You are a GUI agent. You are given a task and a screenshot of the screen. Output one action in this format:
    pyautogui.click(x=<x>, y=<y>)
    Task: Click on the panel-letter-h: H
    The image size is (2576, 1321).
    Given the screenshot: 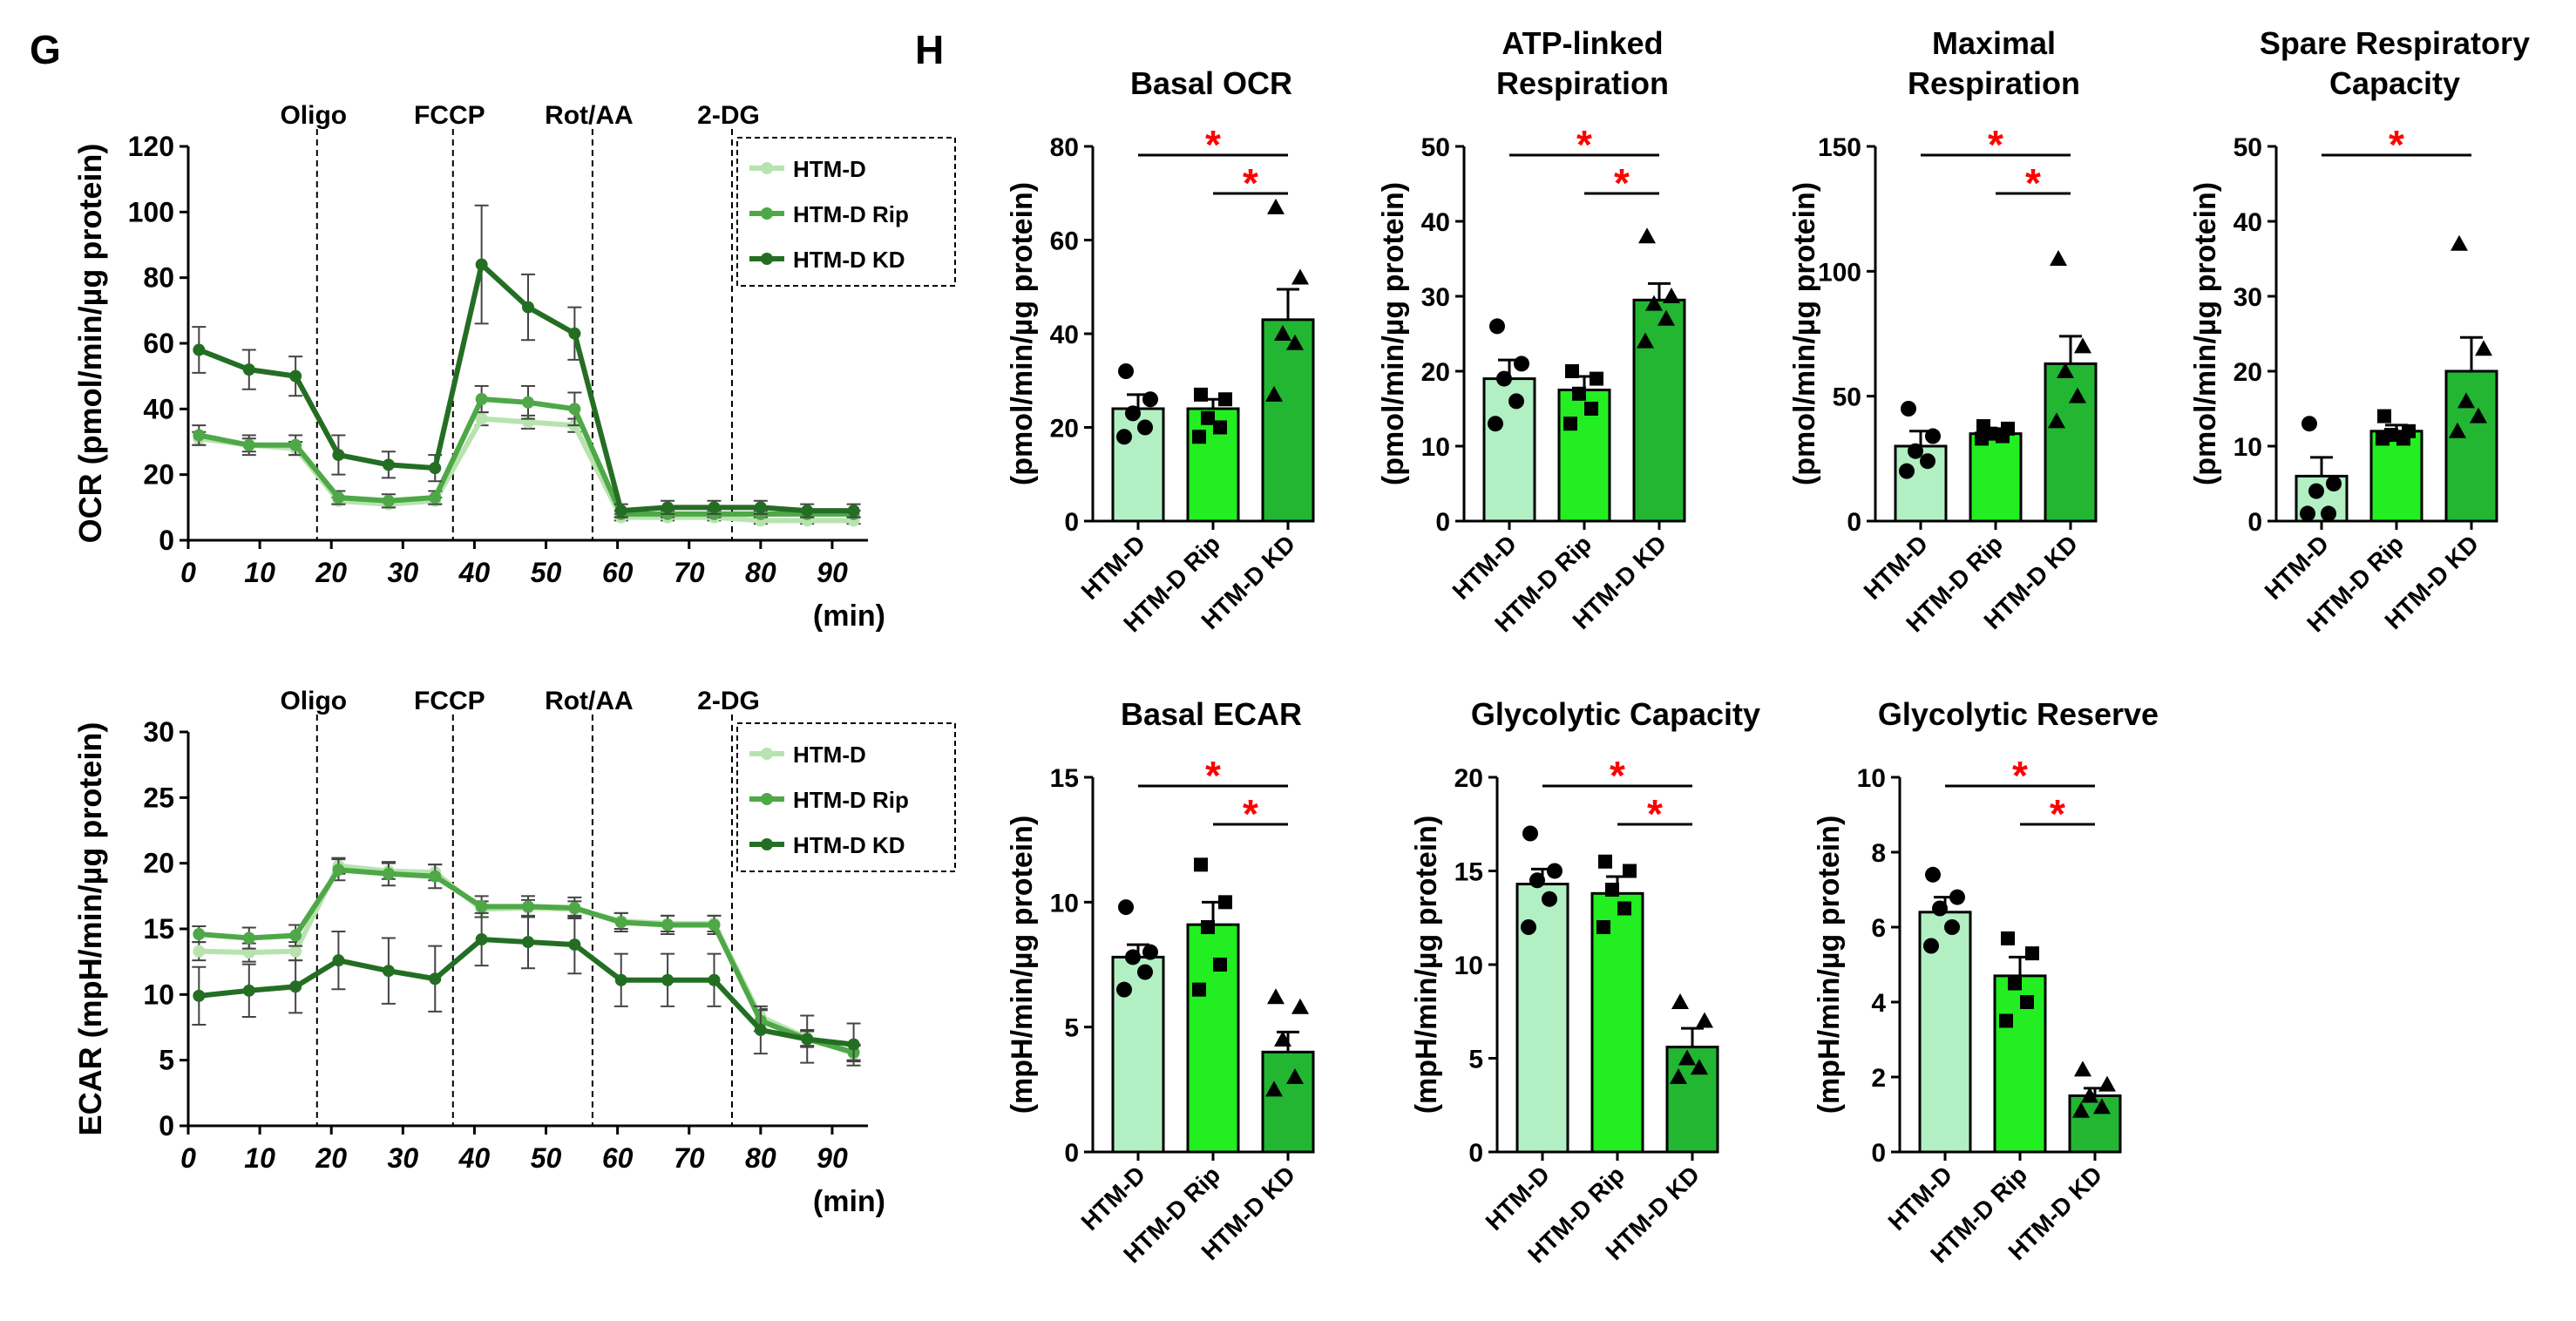 What is the action you would take?
    pyautogui.click(x=930, y=50)
    